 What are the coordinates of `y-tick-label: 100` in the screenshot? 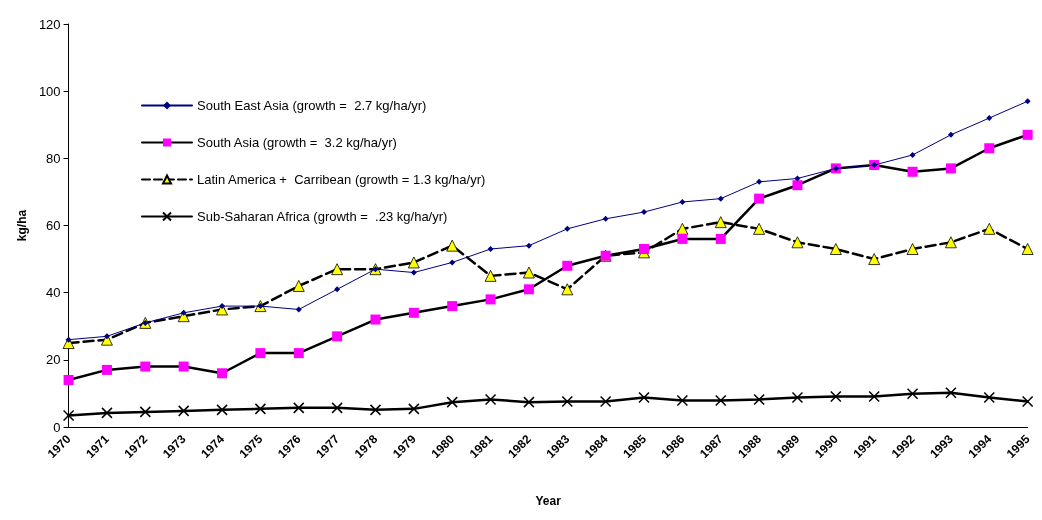 It's located at (49, 91).